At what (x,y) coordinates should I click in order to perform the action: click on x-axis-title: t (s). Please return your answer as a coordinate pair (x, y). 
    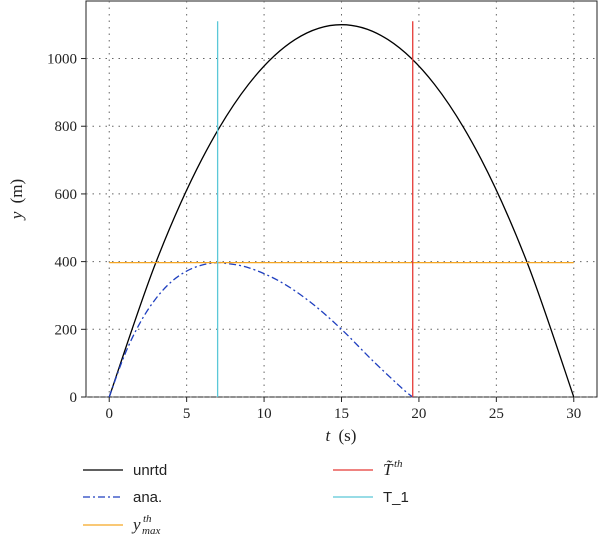
    Looking at the image, I should click on (341, 435).